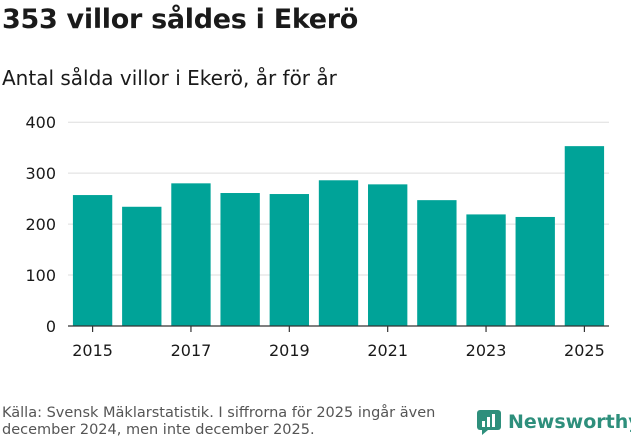  I want to click on bar-2018, so click(240, 259).